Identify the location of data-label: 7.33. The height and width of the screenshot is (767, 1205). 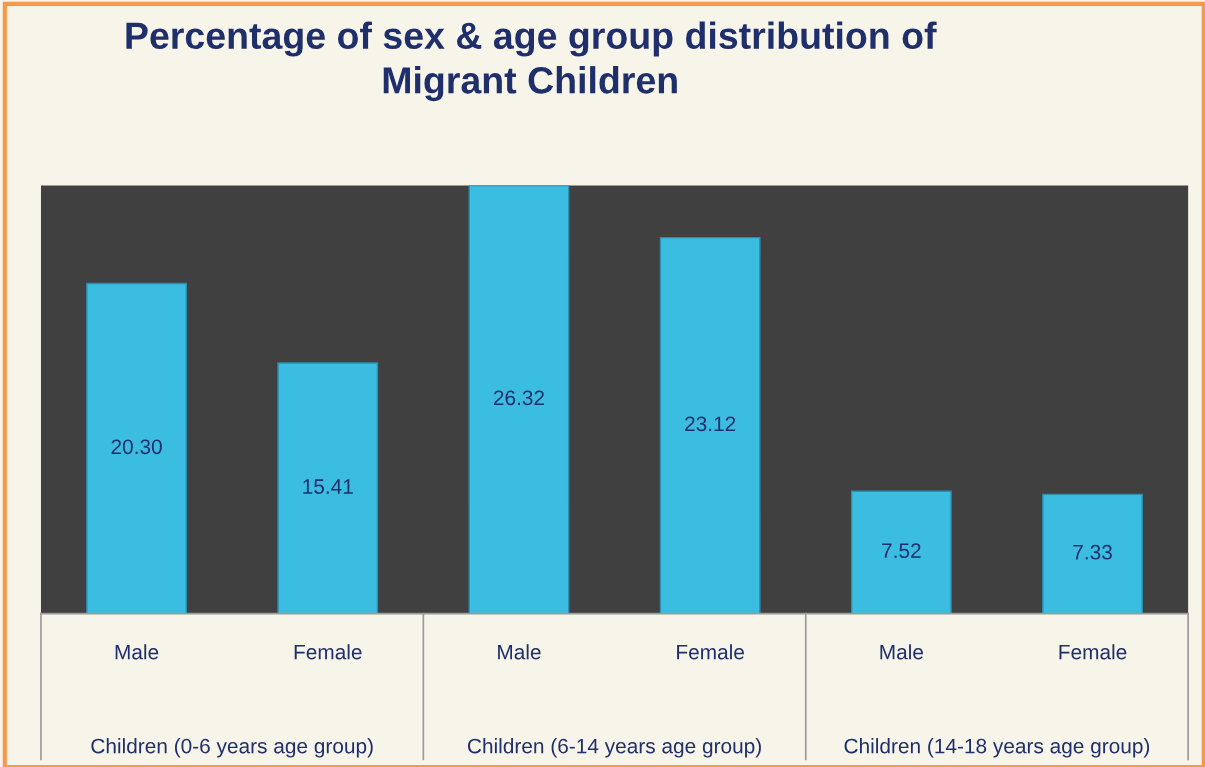
(1092, 552).